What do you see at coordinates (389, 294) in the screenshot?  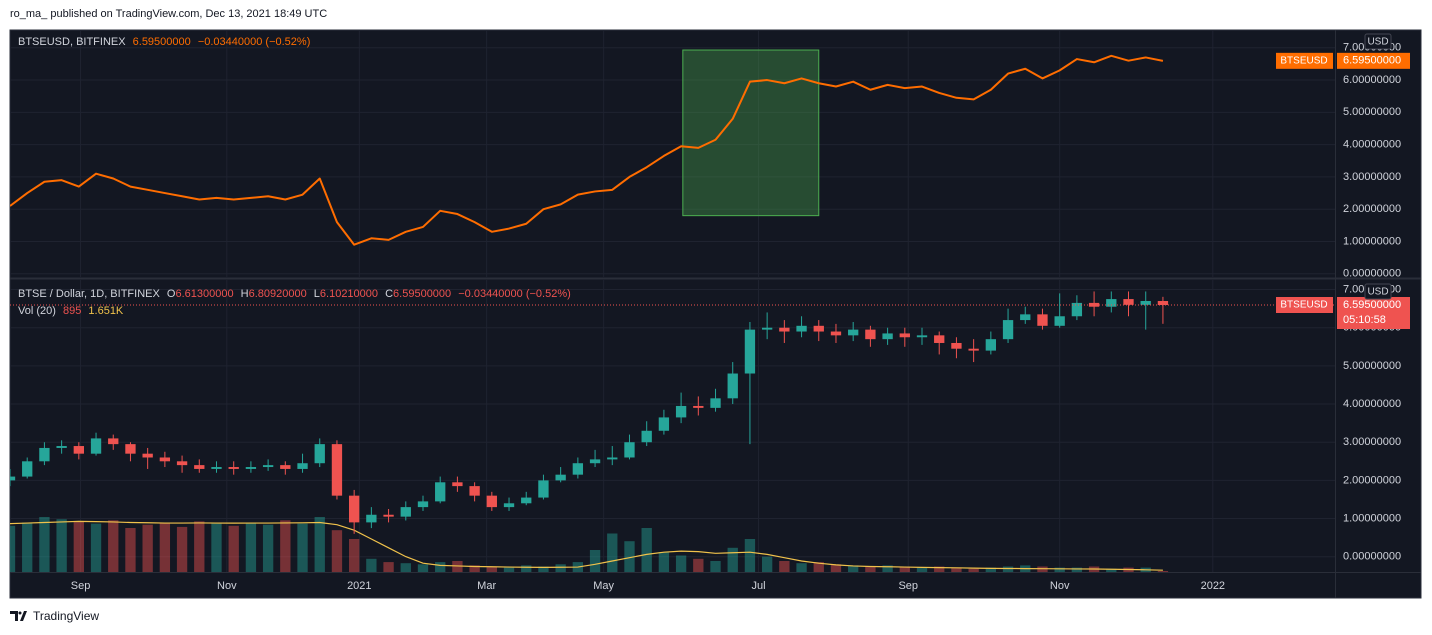 I see `ohlc-key: C` at bounding box center [389, 294].